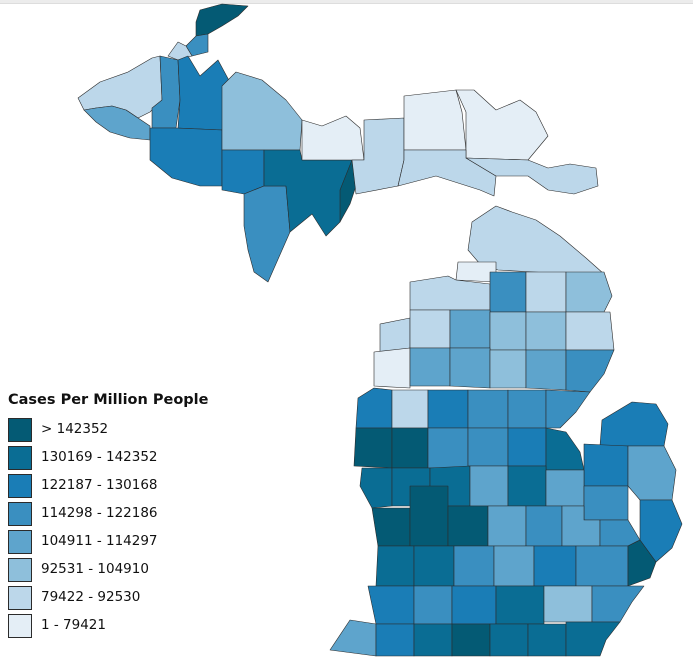  I want to click on legend-item: 130169 - 142352, so click(118, 459).